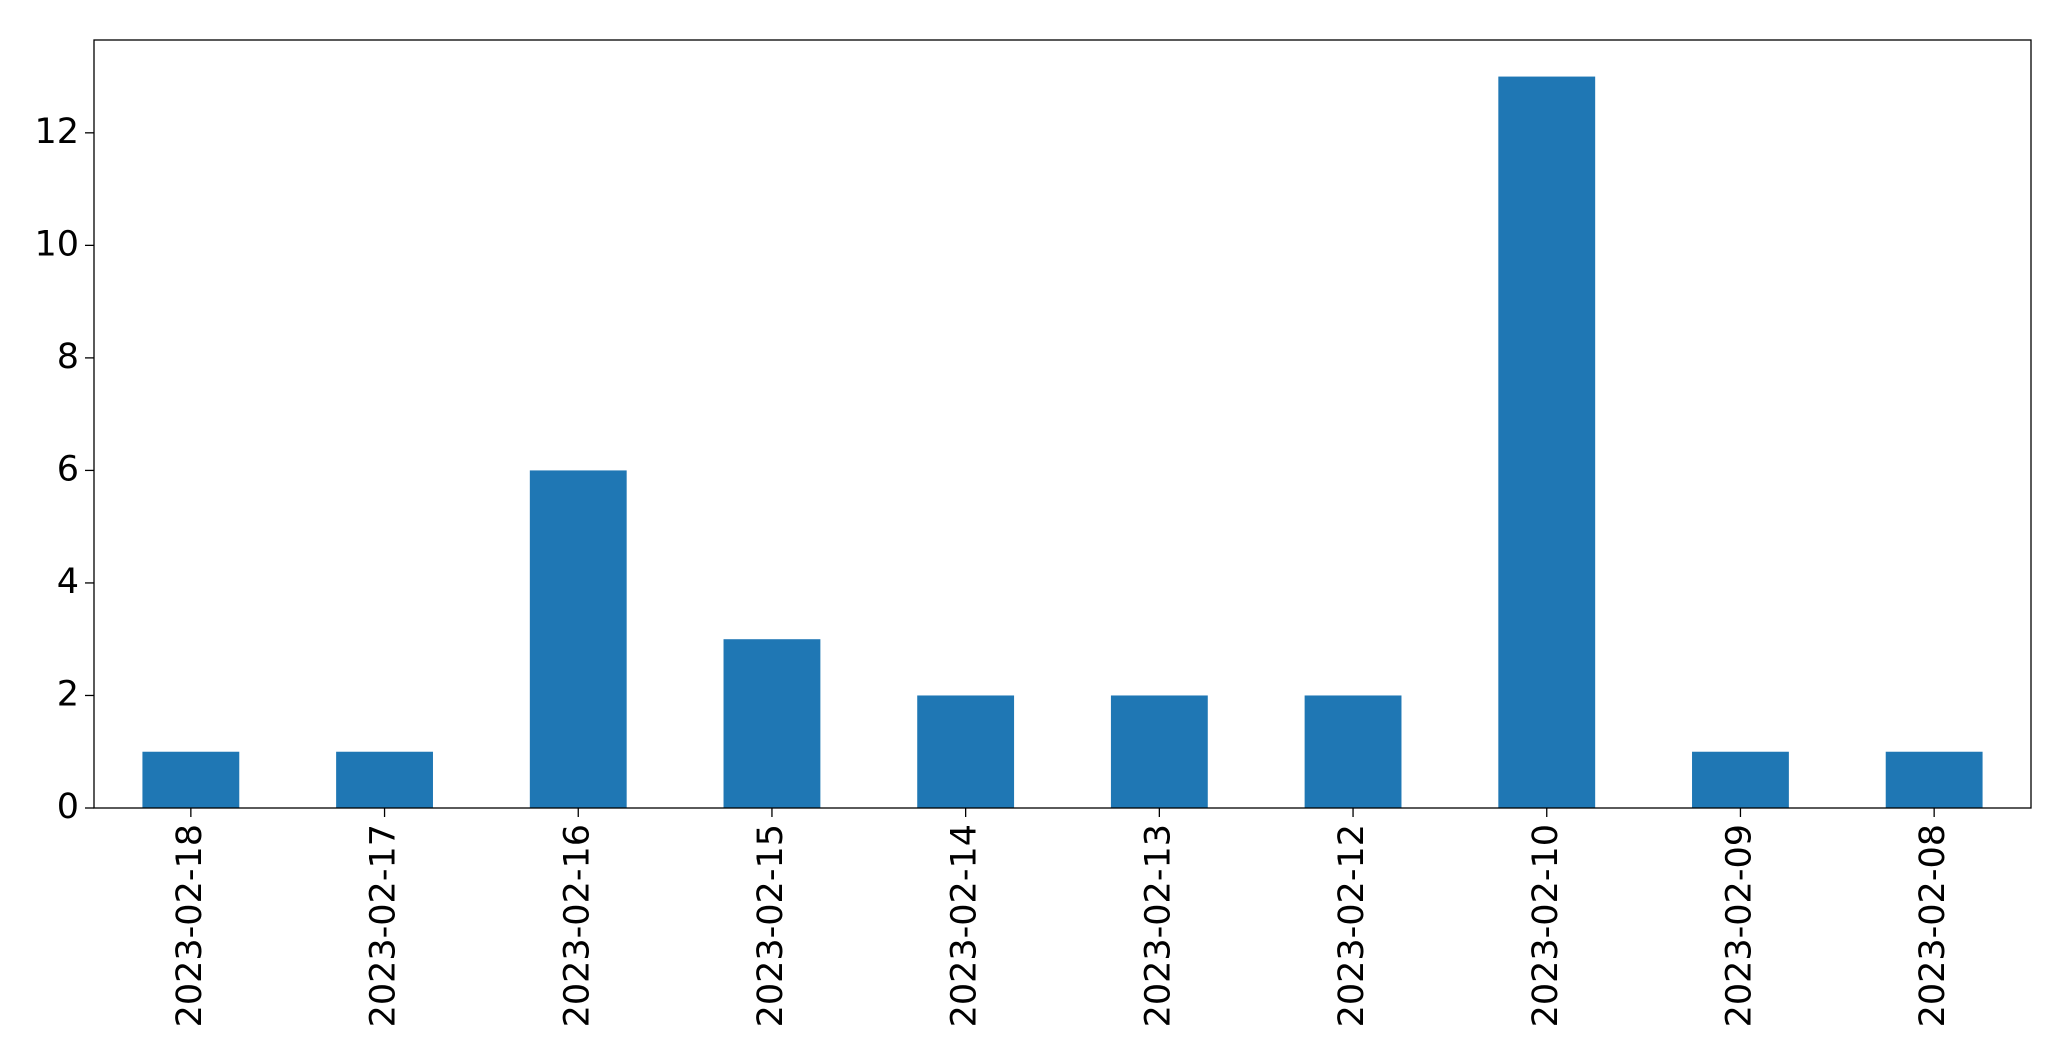 The width and height of the screenshot is (2071, 1061). What do you see at coordinates (577, 925) in the screenshot?
I see `x-tick-label: 2023-02-16` at bounding box center [577, 925].